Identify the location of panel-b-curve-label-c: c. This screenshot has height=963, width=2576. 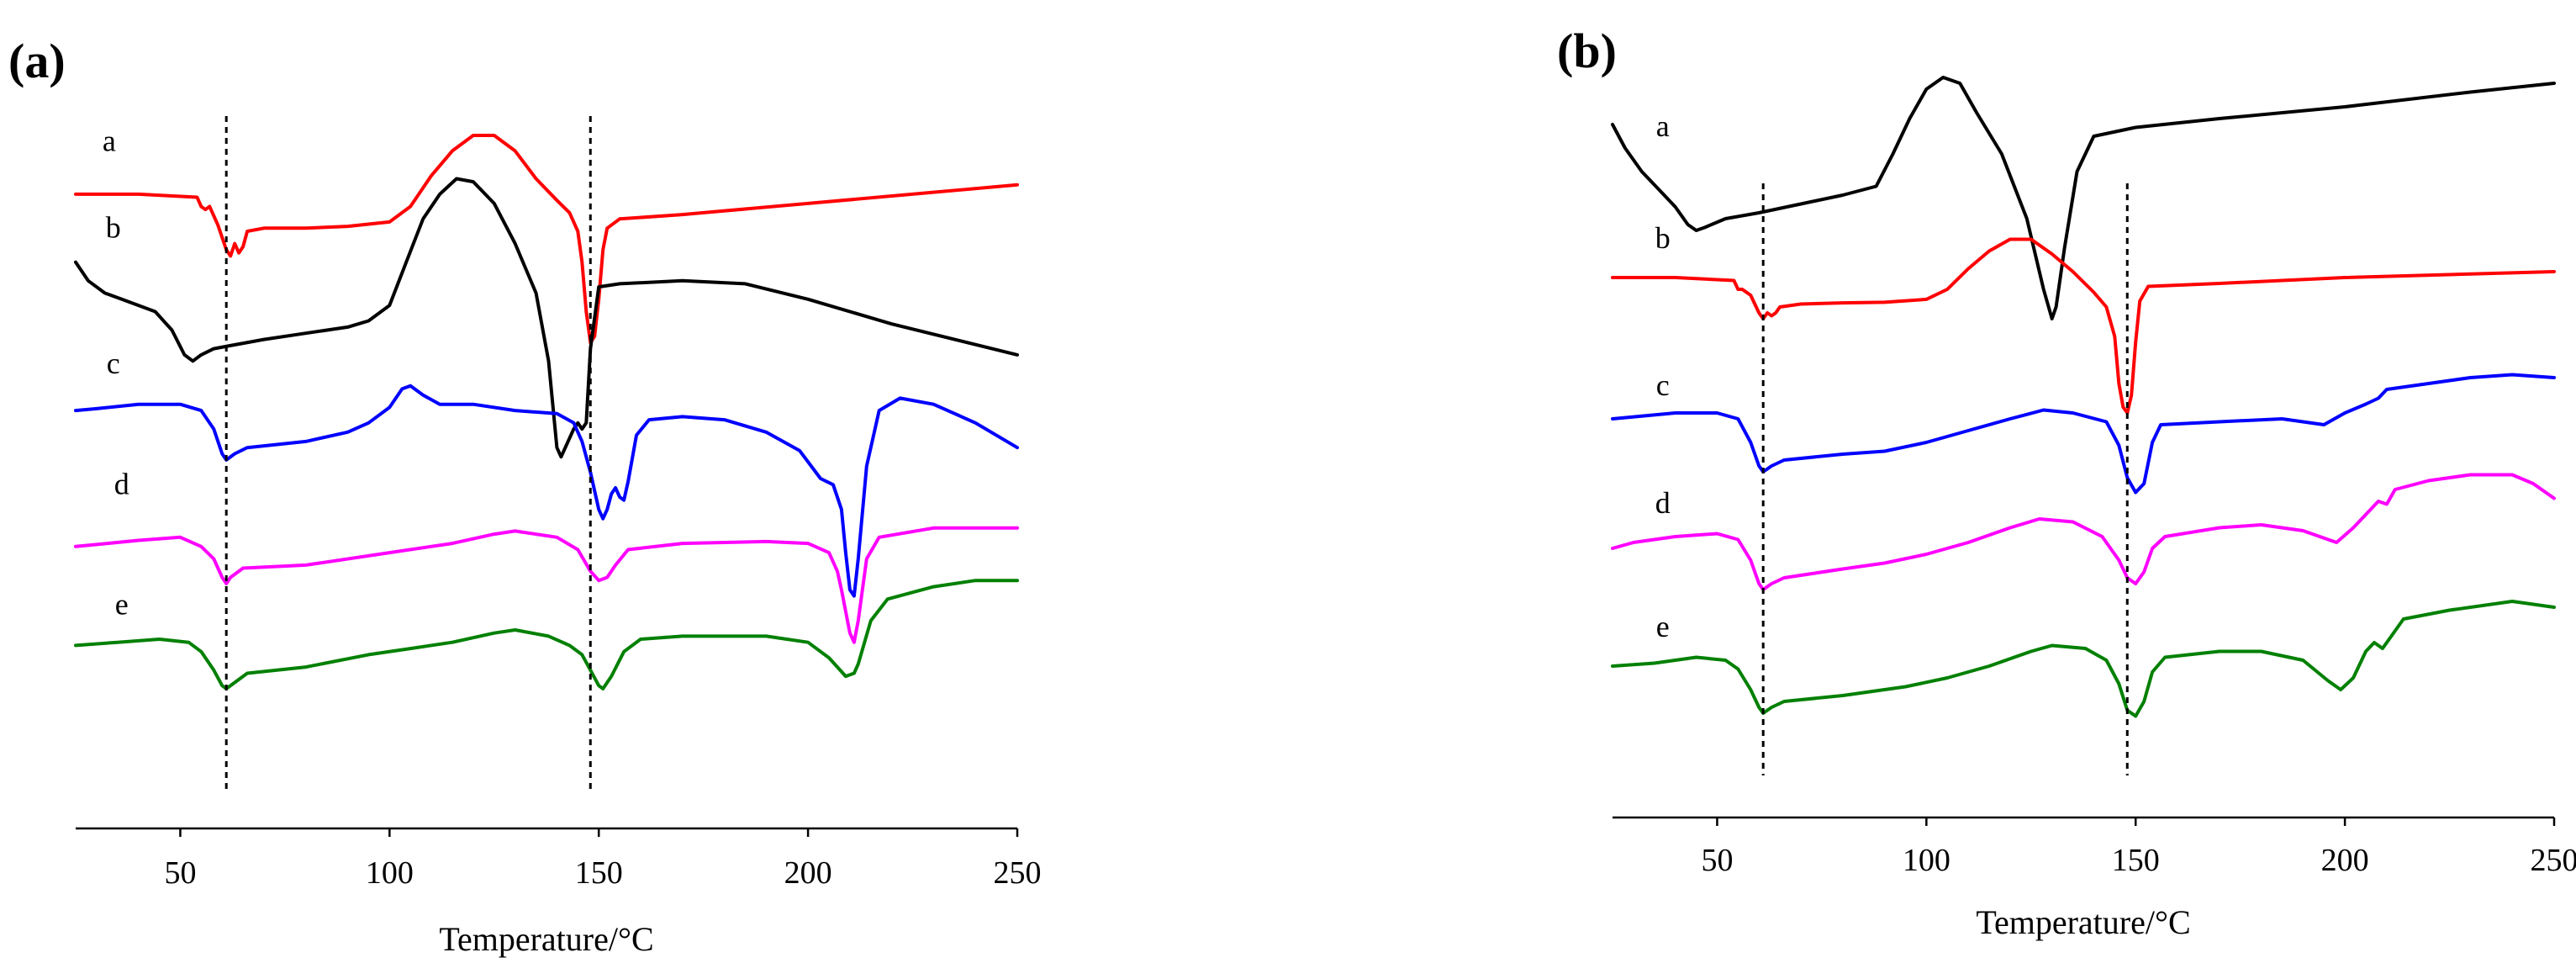
(1663, 385).